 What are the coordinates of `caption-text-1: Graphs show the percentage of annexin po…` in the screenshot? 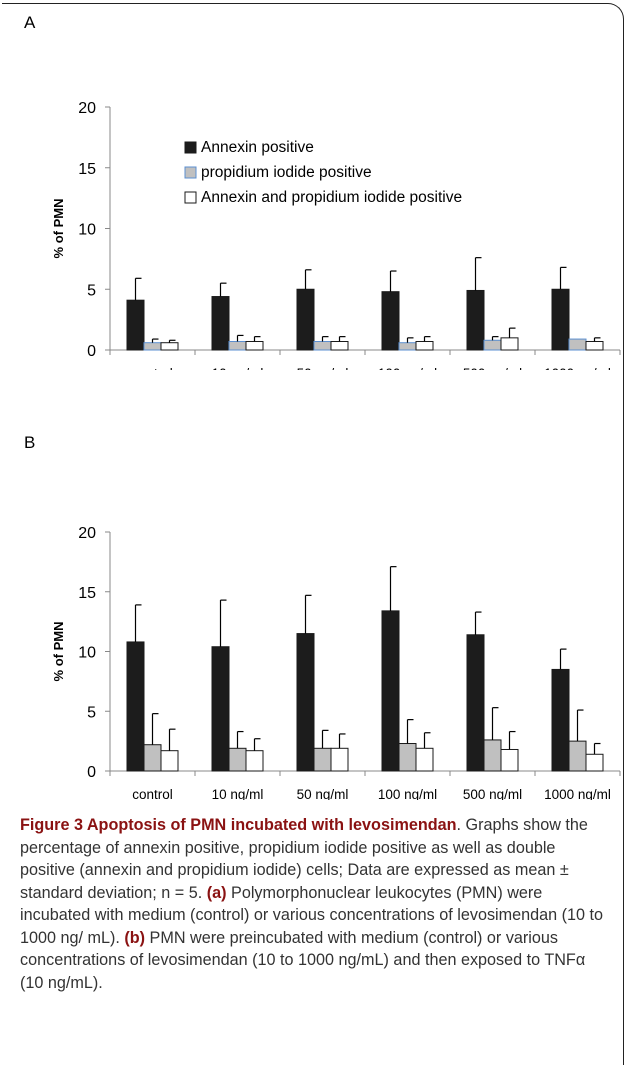 It's located at (304, 859).